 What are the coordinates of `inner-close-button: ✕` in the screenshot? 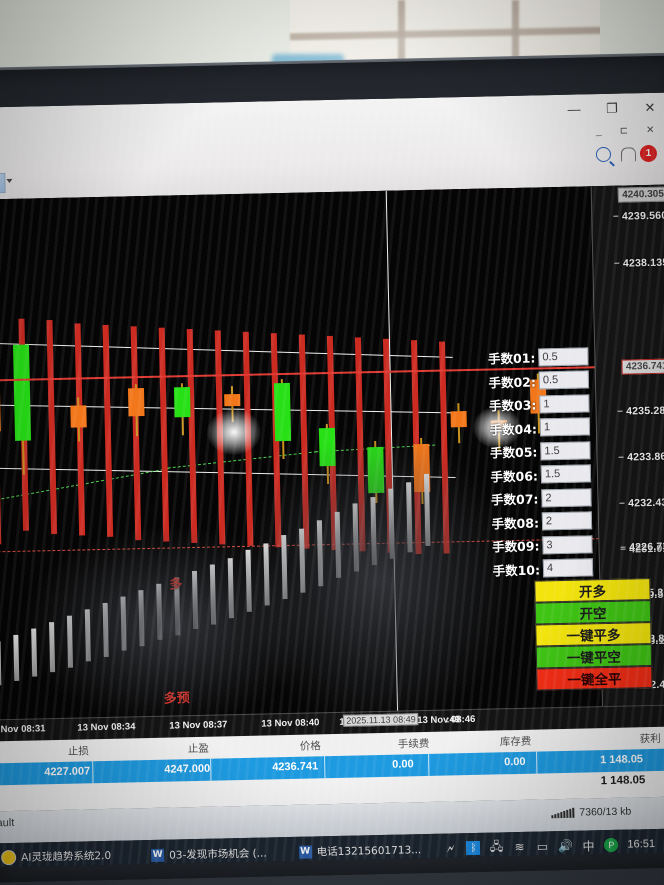 It's located at (650, 130).